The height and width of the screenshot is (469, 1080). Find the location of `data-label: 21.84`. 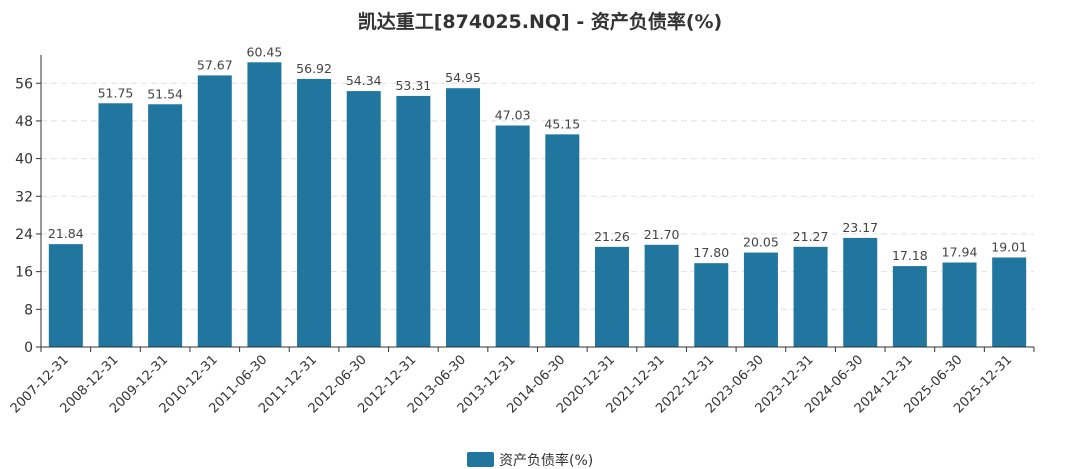

data-label: 21.84 is located at coordinates (66, 233).